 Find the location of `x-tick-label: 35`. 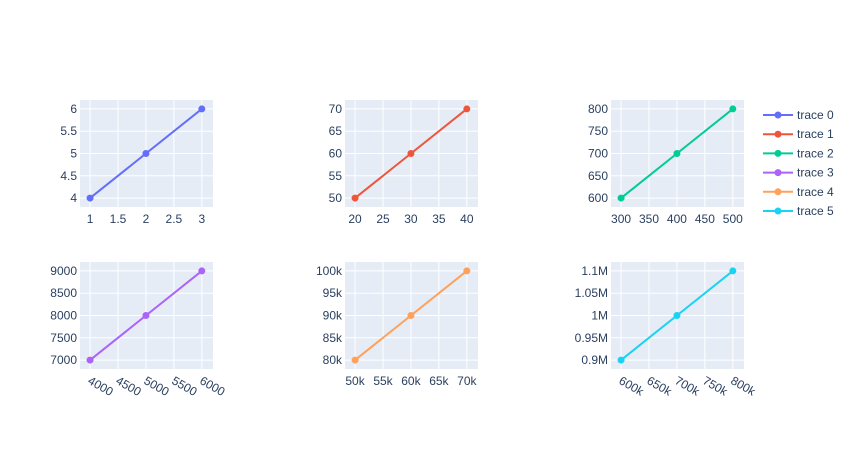

x-tick-label: 35 is located at coordinates (439, 219).